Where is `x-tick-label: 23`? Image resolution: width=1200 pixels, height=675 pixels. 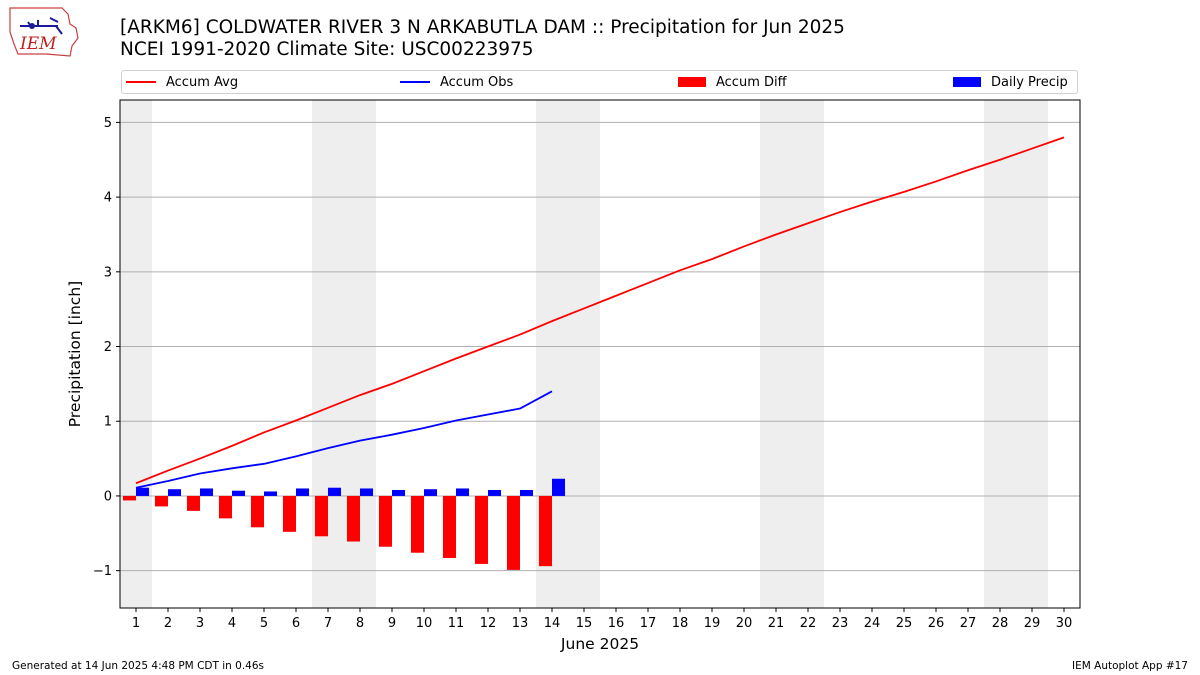 x-tick-label: 23 is located at coordinates (840, 623).